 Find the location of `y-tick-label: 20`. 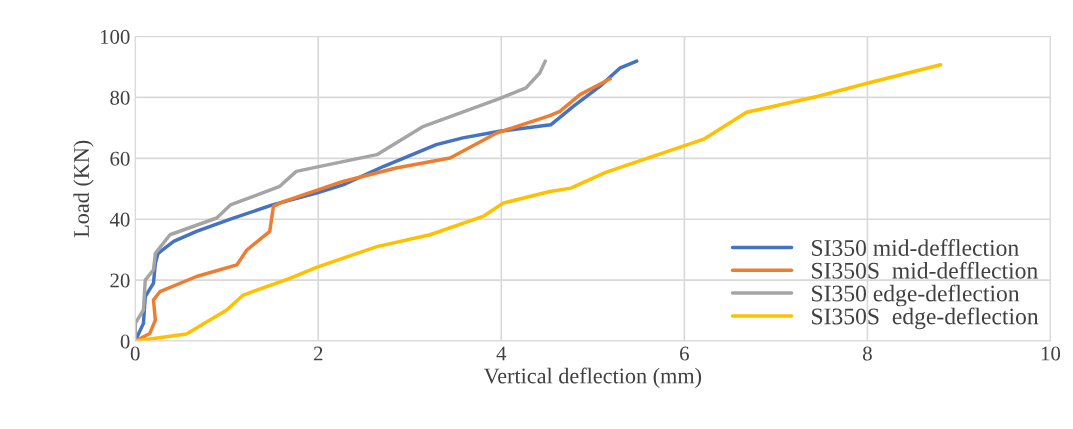

y-tick-label: 20 is located at coordinates (120, 280).